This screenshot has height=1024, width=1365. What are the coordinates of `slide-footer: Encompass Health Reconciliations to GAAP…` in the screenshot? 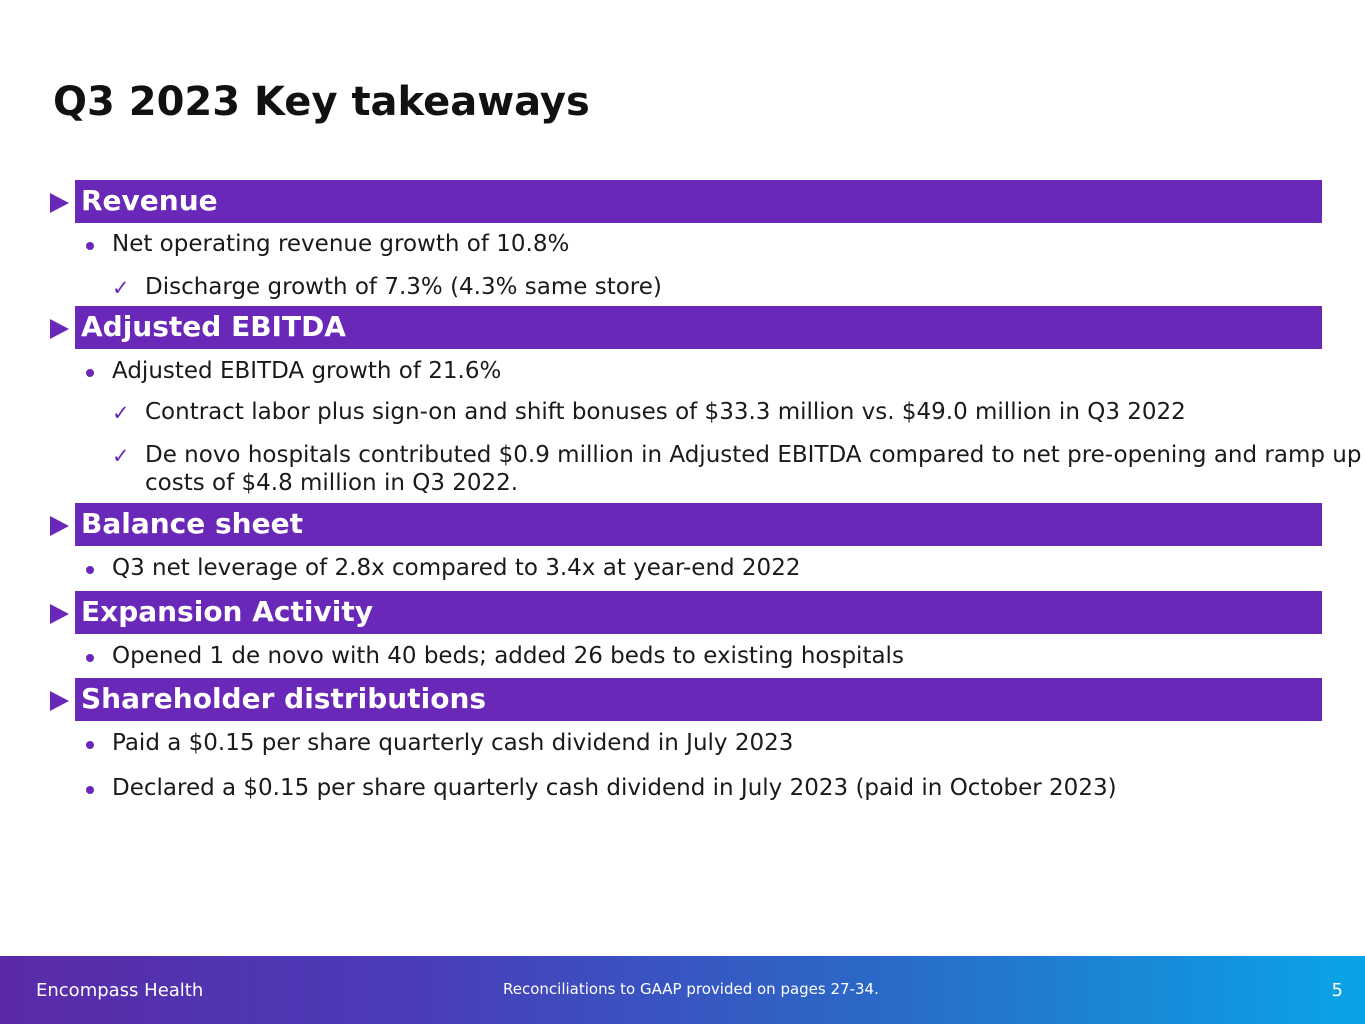 It's located at (682, 990).